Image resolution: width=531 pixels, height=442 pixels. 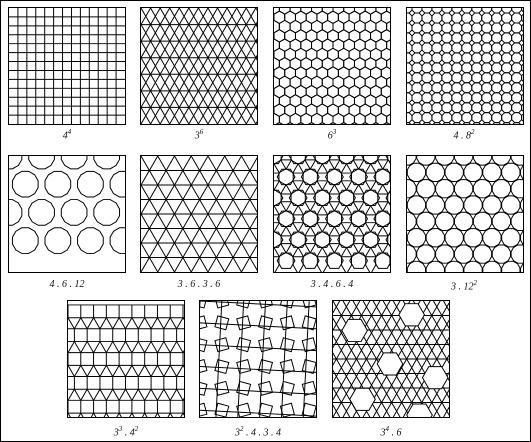 I want to click on tile-hexagonal, so click(x=332, y=66).